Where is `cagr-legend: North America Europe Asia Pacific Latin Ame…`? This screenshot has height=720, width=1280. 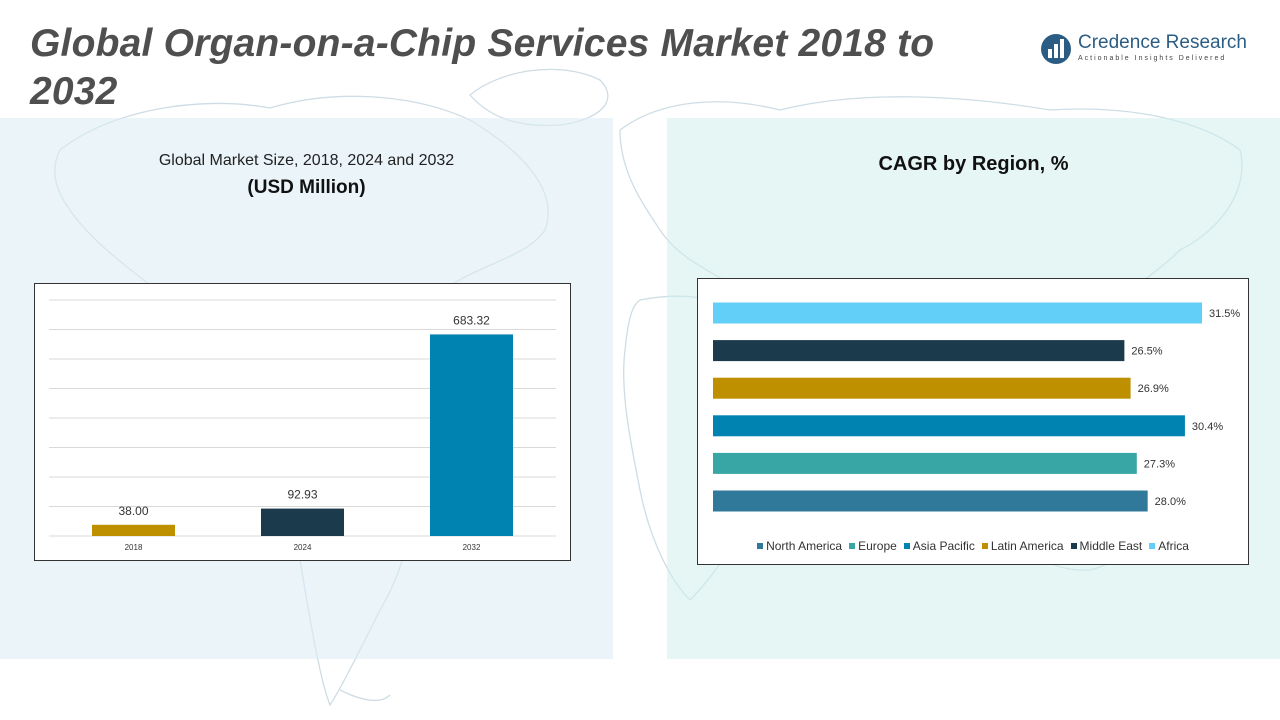 cagr-legend: North America Europe Asia Pacific Latin Ame… is located at coordinates (973, 546).